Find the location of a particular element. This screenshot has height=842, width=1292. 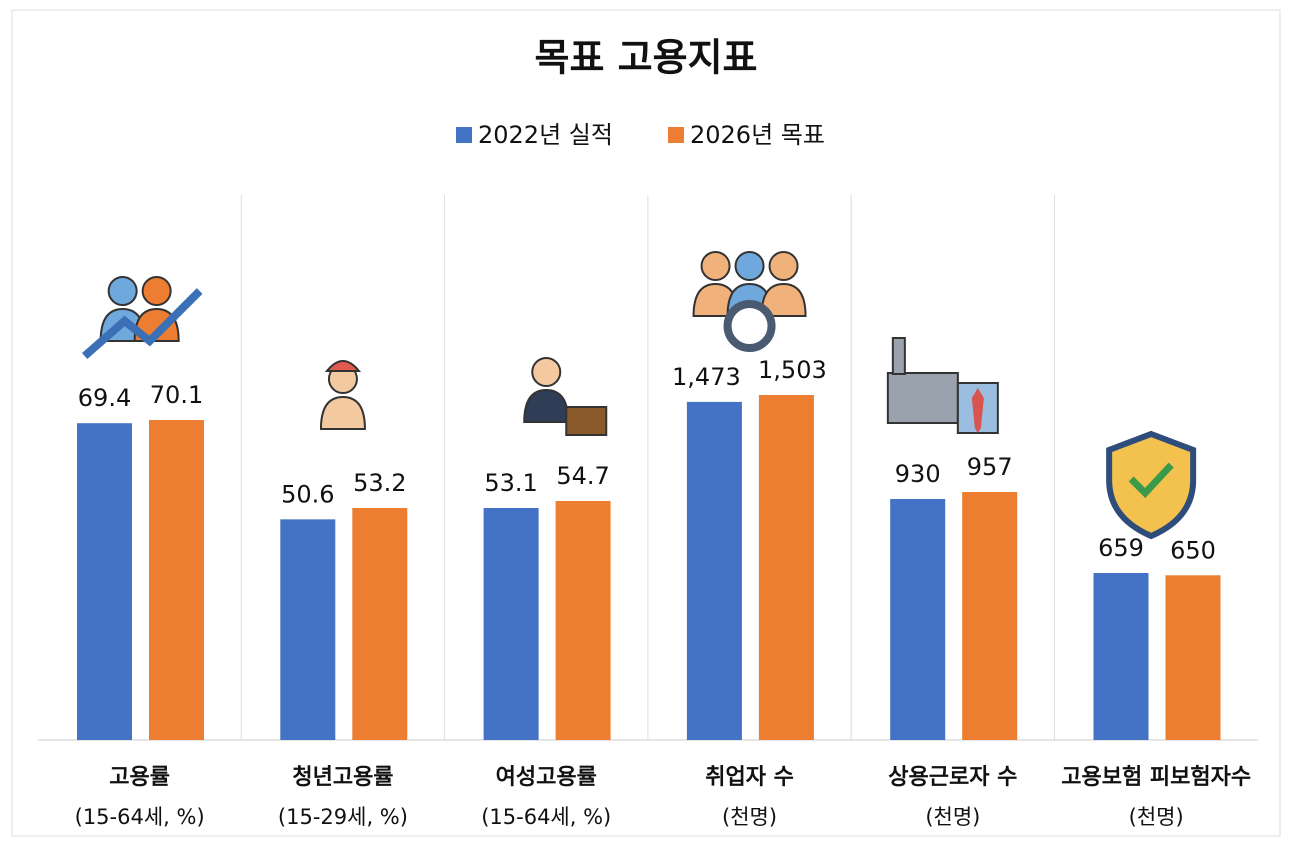

icon-factory is located at coordinates (922, 398).